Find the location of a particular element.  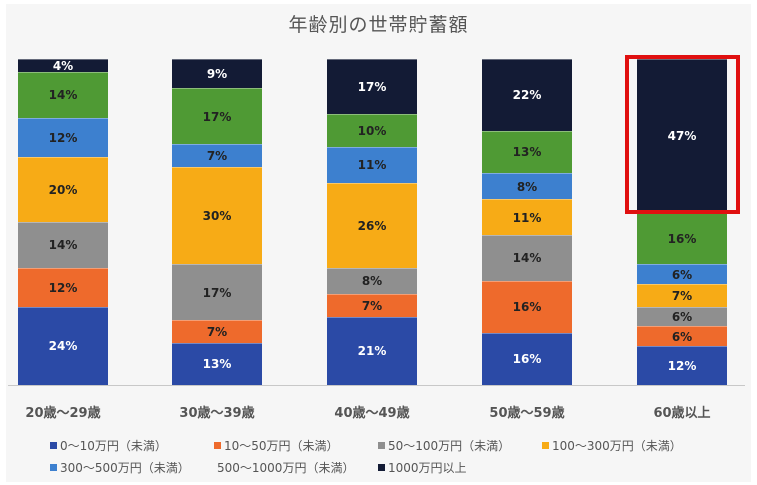

x-label-40s: 40歳〜49歳 is located at coordinates (372, 413).